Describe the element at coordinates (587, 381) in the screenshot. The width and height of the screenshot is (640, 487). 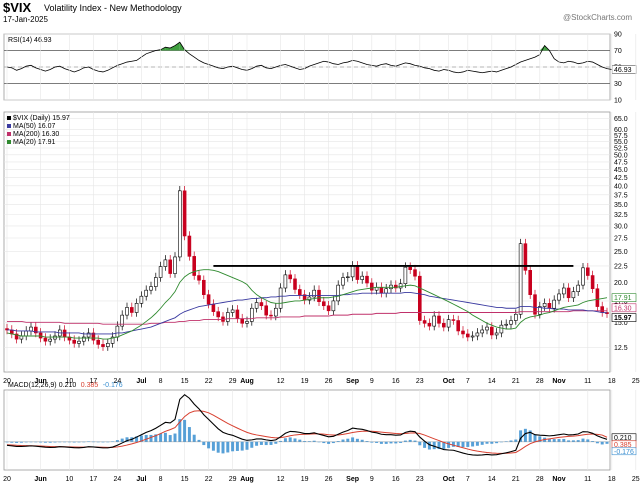
I see `x-axis-label: 11` at that location.